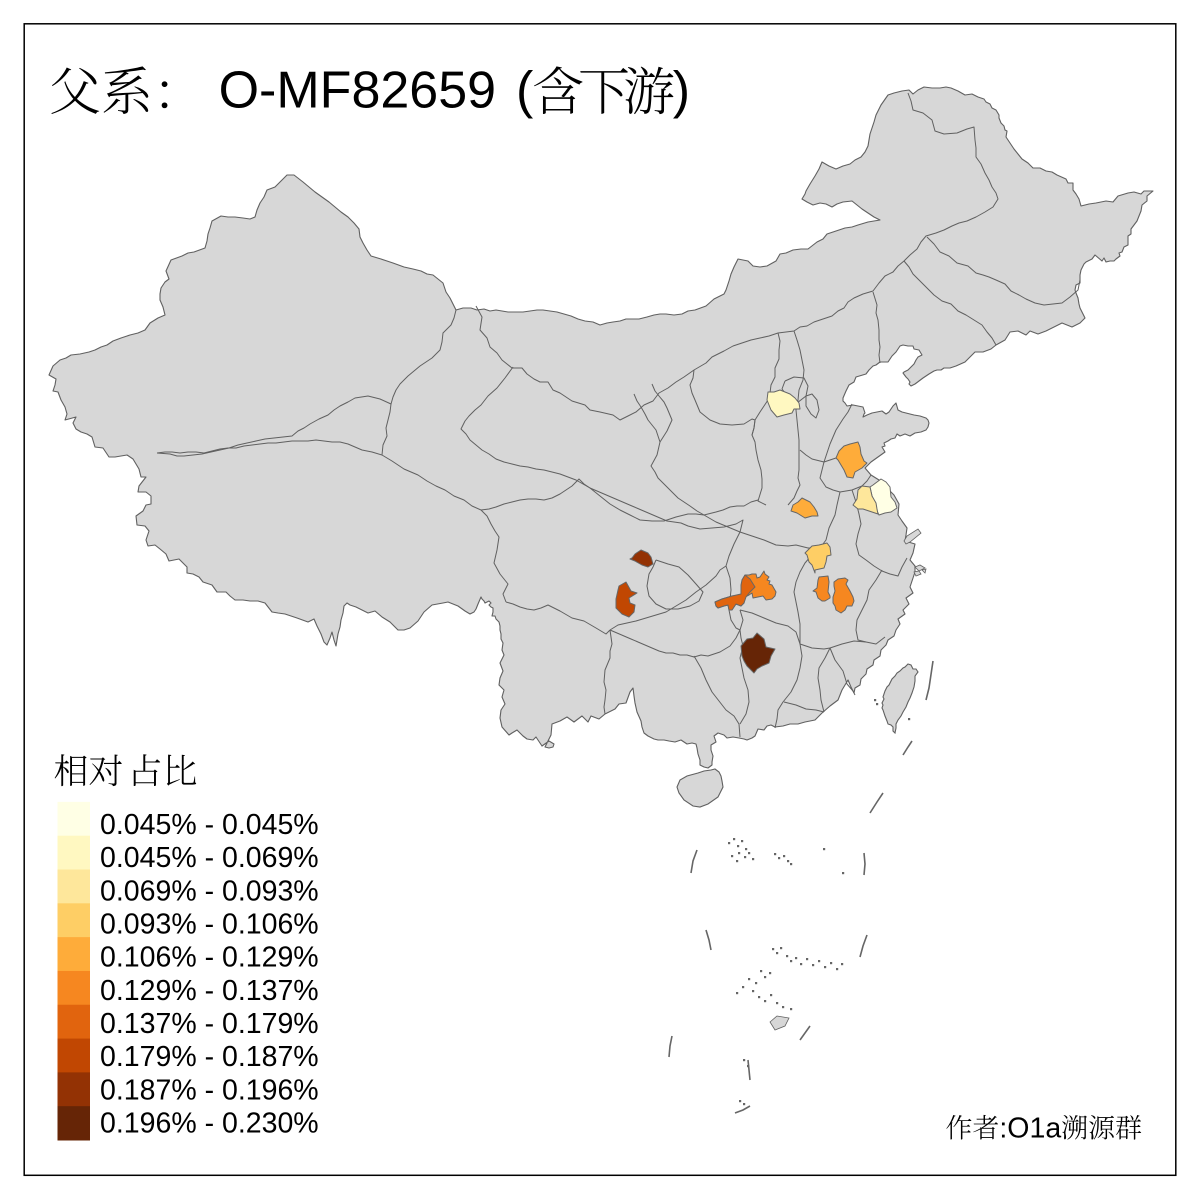  Describe the element at coordinates (209, 1090) in the screenshot. I see `svg-text: 0.187% - 0.196%` at that location.